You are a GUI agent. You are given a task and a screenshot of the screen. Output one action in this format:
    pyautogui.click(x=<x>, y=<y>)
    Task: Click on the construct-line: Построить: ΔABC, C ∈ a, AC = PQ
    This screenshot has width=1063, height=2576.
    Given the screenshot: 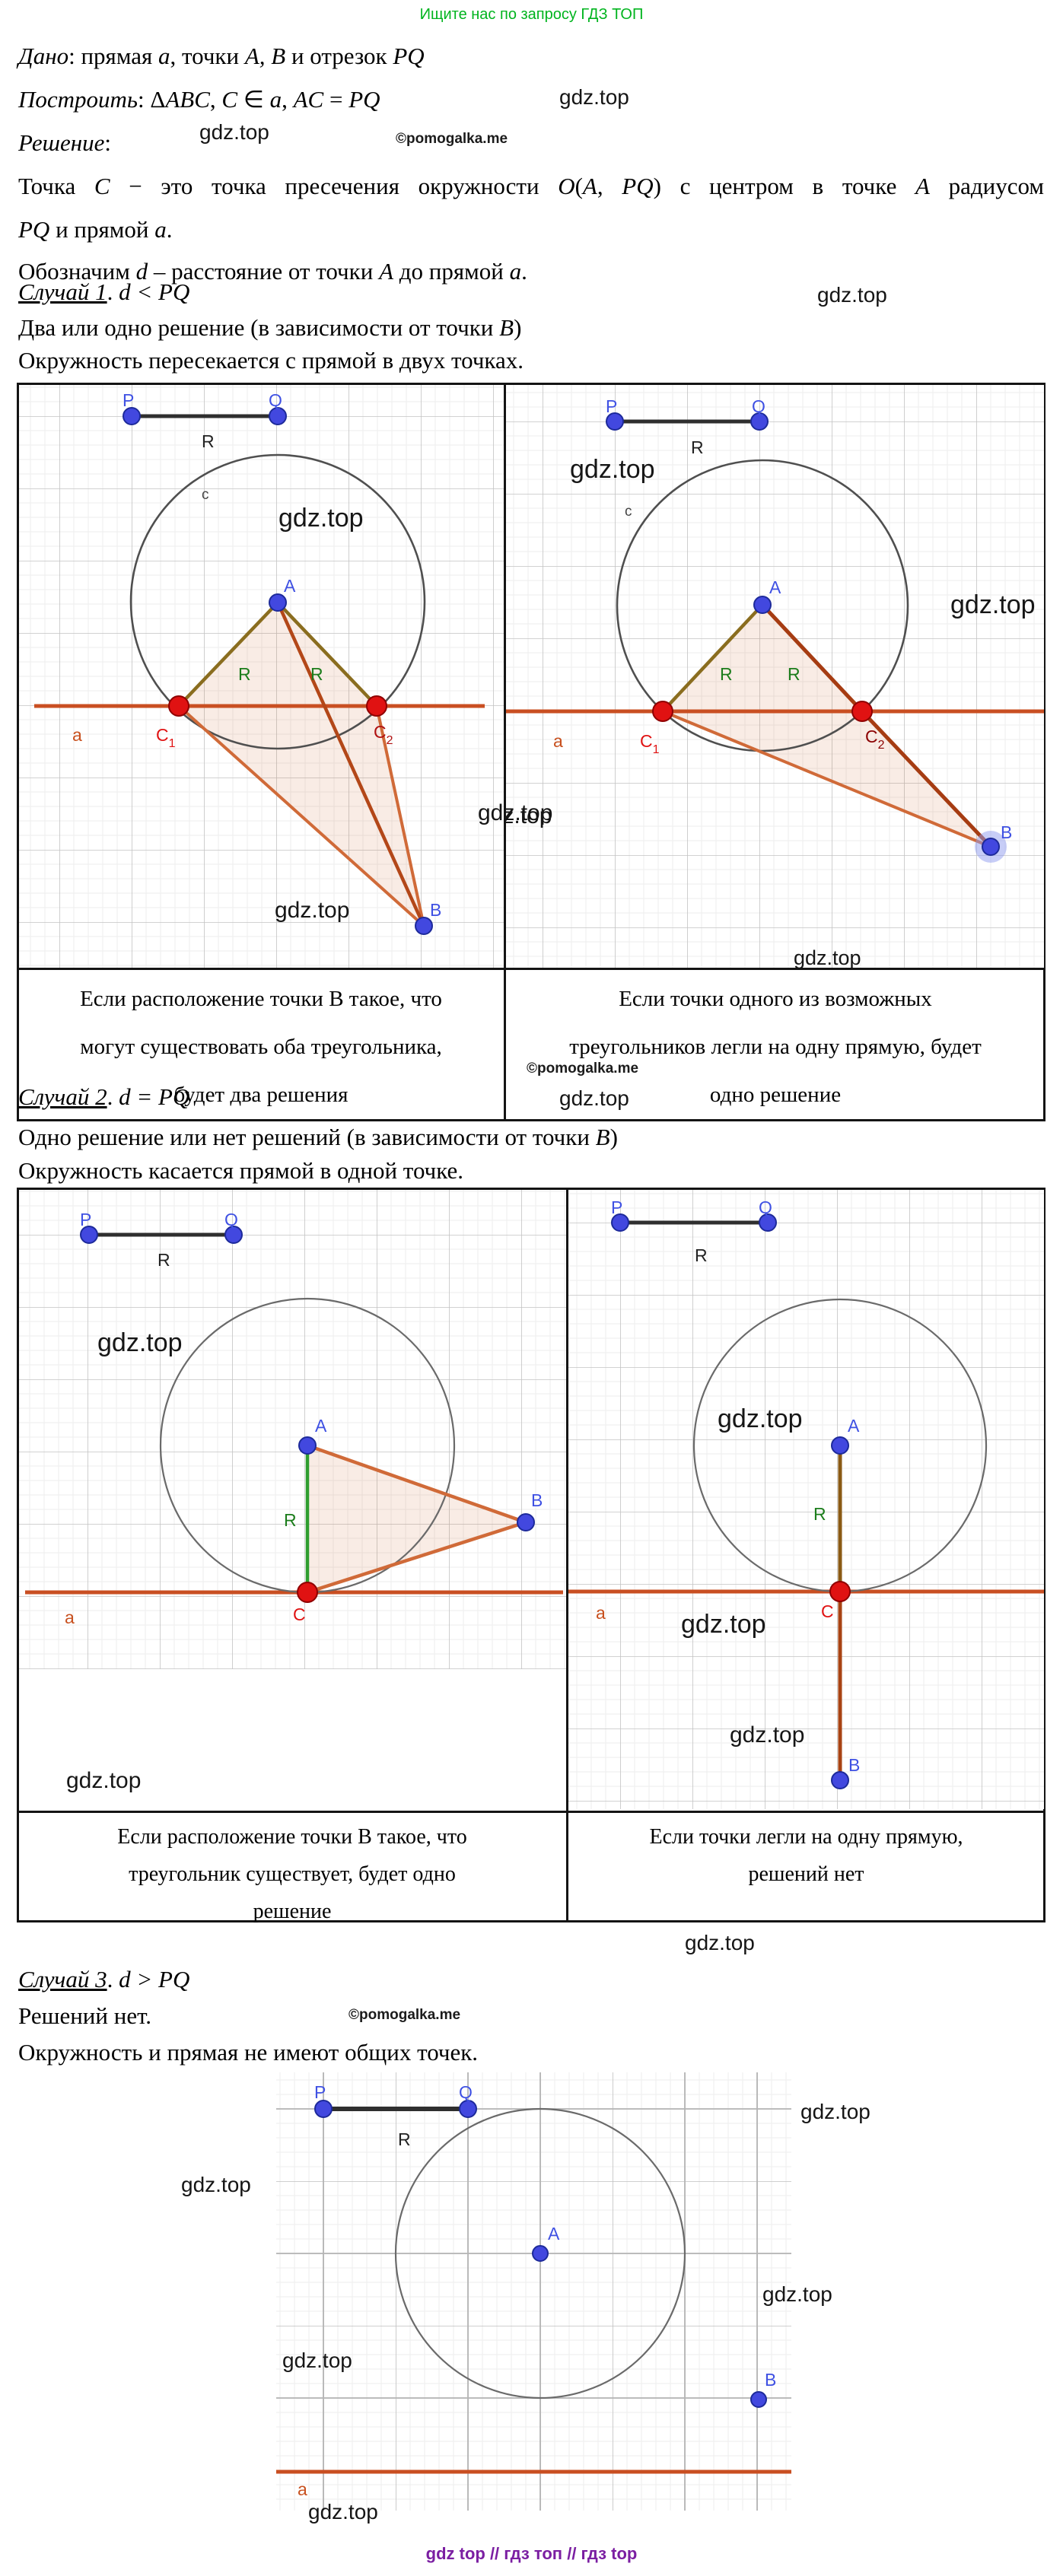 What is the action you would take?
    pyautogui.click(x=199, y=99)
    